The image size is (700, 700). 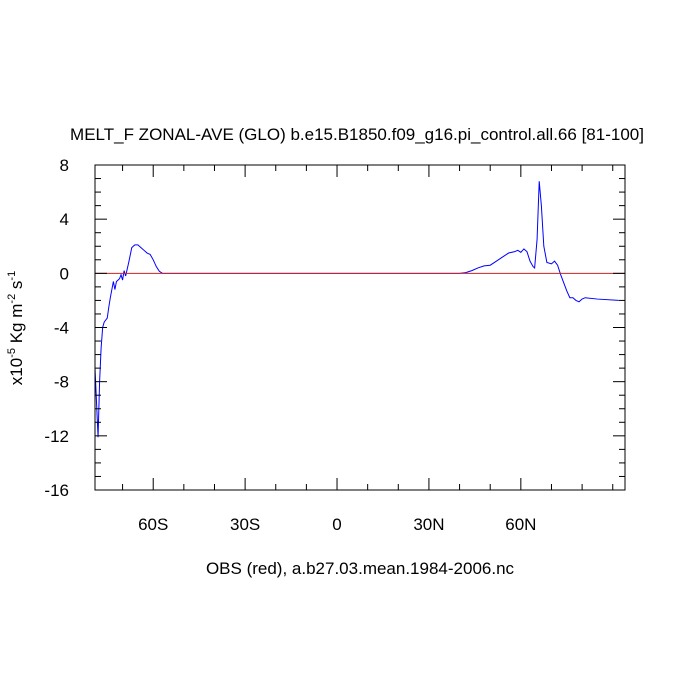 I want to click on y-tick-label: -16, so click(x=56, y=490).